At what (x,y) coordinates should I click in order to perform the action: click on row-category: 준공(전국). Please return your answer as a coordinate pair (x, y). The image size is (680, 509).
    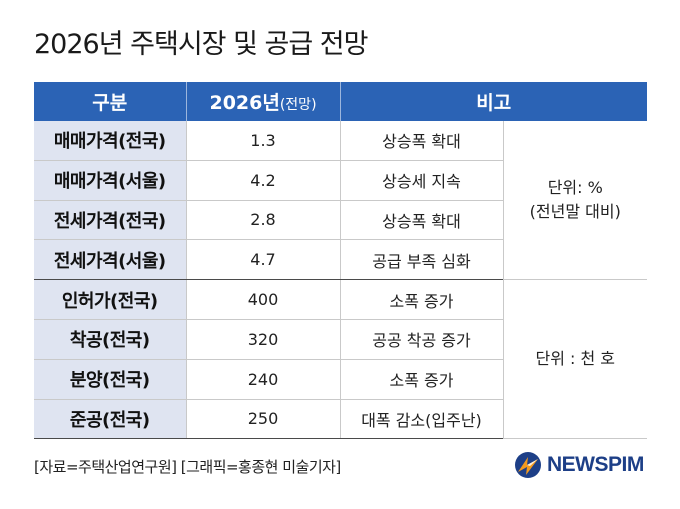
    Looking at the image, I should click on (110, 419).